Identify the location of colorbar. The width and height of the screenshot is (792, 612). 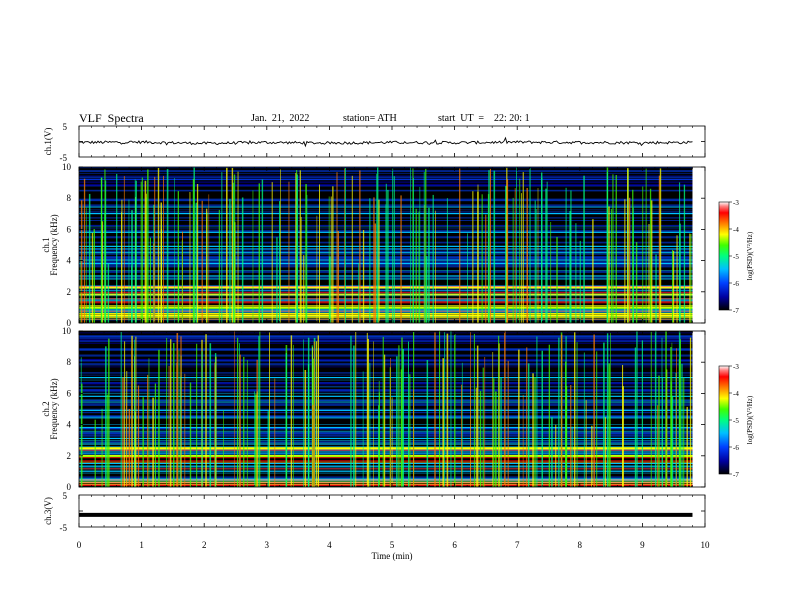
(724, 420).